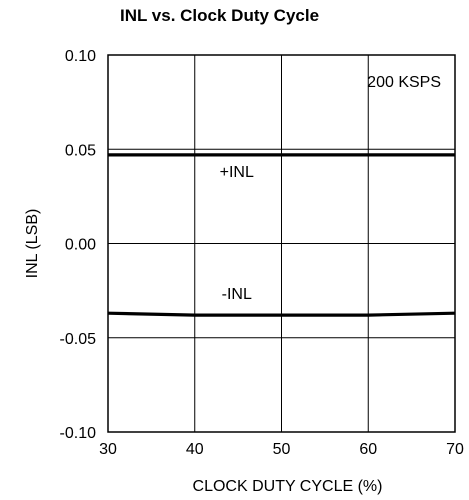 The width and height of the screenshot is (469, 500). Describe the element at coordinates (282, 449) in the screenshot. I see `x-tick-label: 50` at that location.